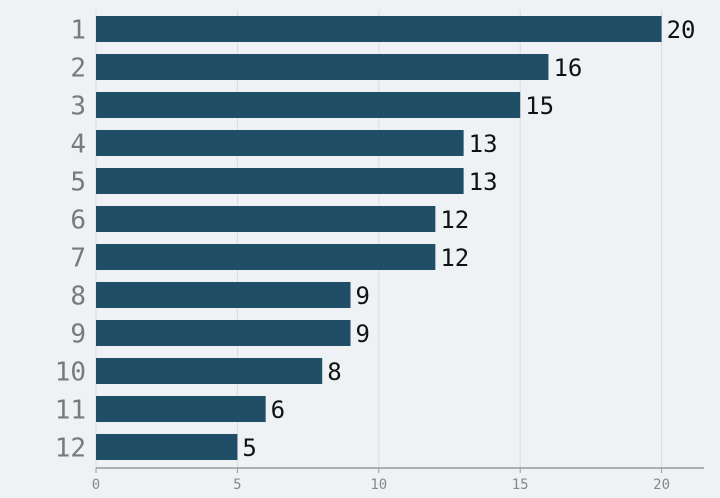 Image resolution: width=720 pixels, height=498 pixels. I want to click on y-tick-label: 2, so click(78, 69).